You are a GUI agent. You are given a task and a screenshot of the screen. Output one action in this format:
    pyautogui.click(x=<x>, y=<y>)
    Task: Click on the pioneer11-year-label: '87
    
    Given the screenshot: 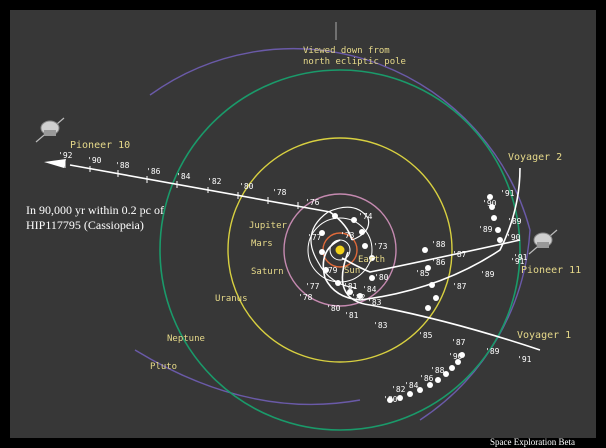 What is the action you would take?
    pyautogui.click(x=459, y=286)
    